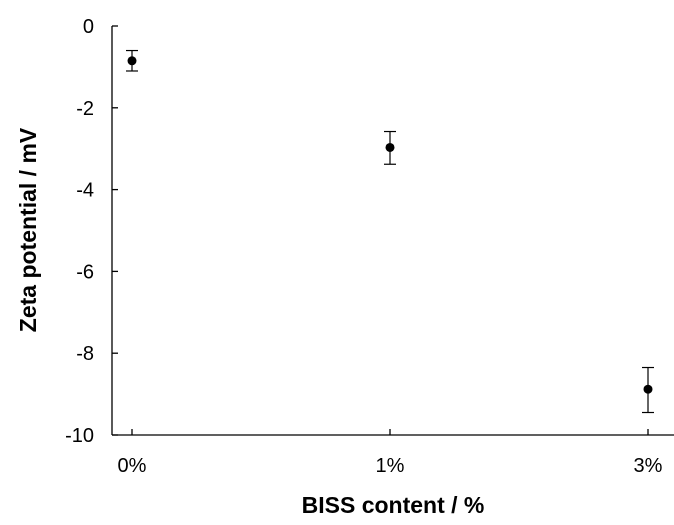 The image size is (674, 525). Describe the element at coordinates (85, 354) in the screenshot. I see `y-tick-label: -8` at that location.